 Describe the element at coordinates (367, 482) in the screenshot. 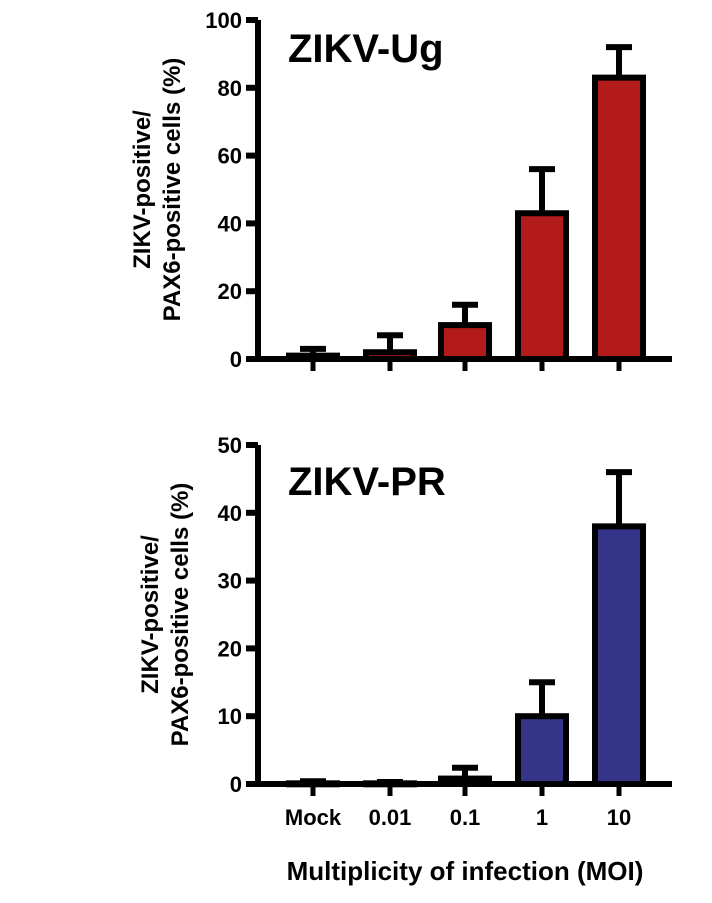

I see `panel-title: ZIKV-PR` at that location.